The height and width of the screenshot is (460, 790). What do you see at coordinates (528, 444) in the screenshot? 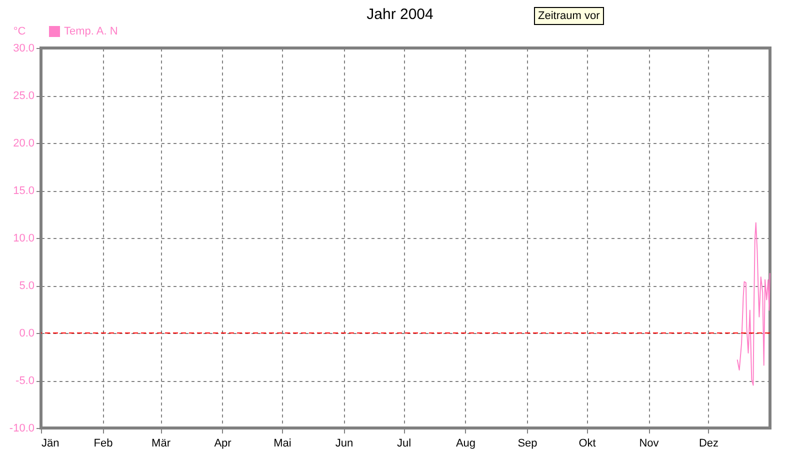
I see `x-tick-label: Sep` at bounding box center [528, 444].